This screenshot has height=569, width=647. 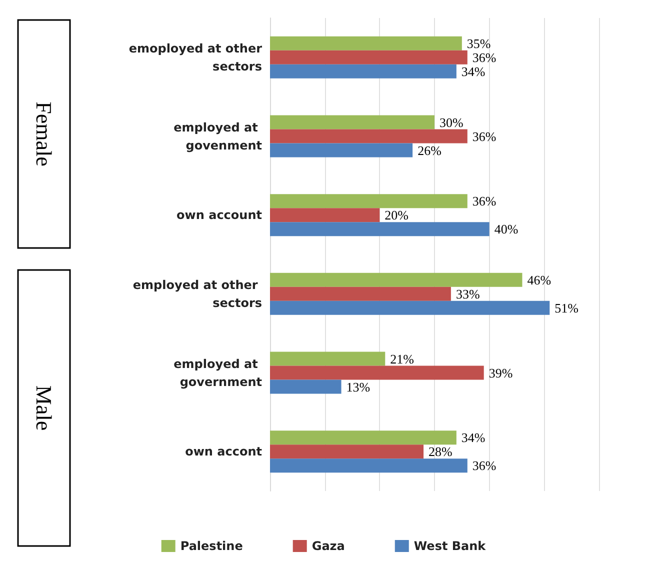 What do you see at coordinates (468, 294) in the screenshot?
I see `data-label: 33%` at bounding box center [468, 294].